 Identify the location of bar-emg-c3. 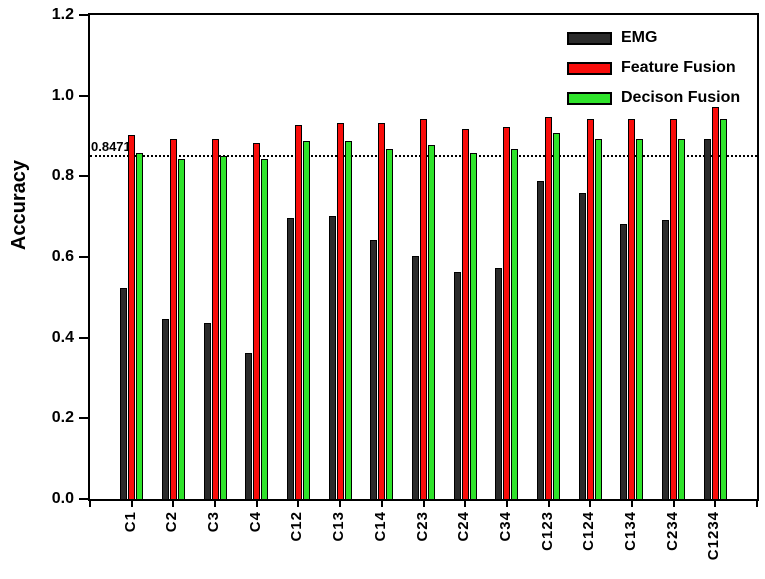
(207, 411).